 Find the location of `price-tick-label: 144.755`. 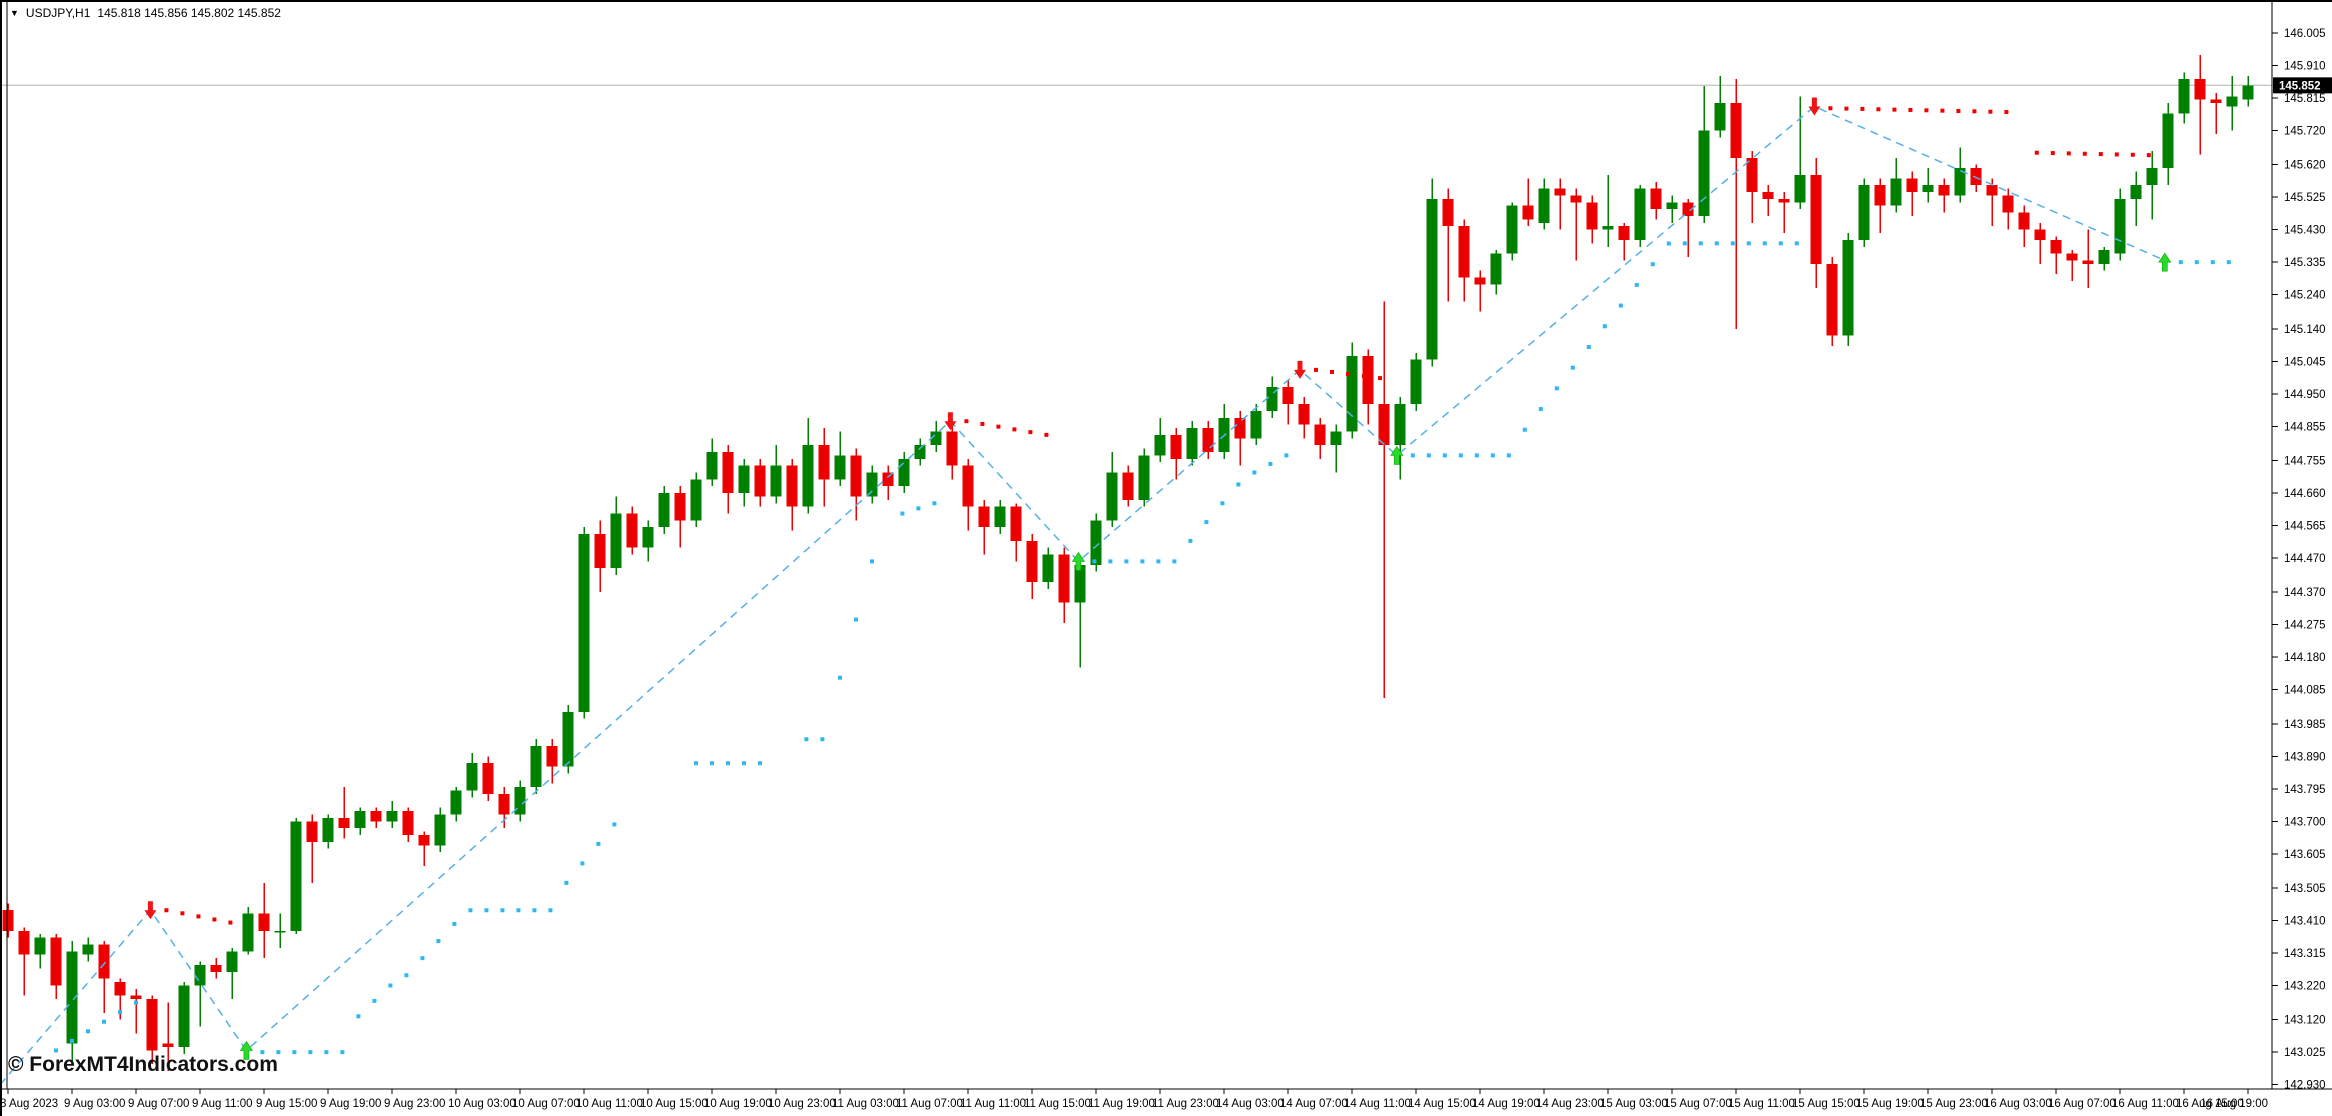

price-tick-label: 144.755 is located at coordinates (2305, 462).